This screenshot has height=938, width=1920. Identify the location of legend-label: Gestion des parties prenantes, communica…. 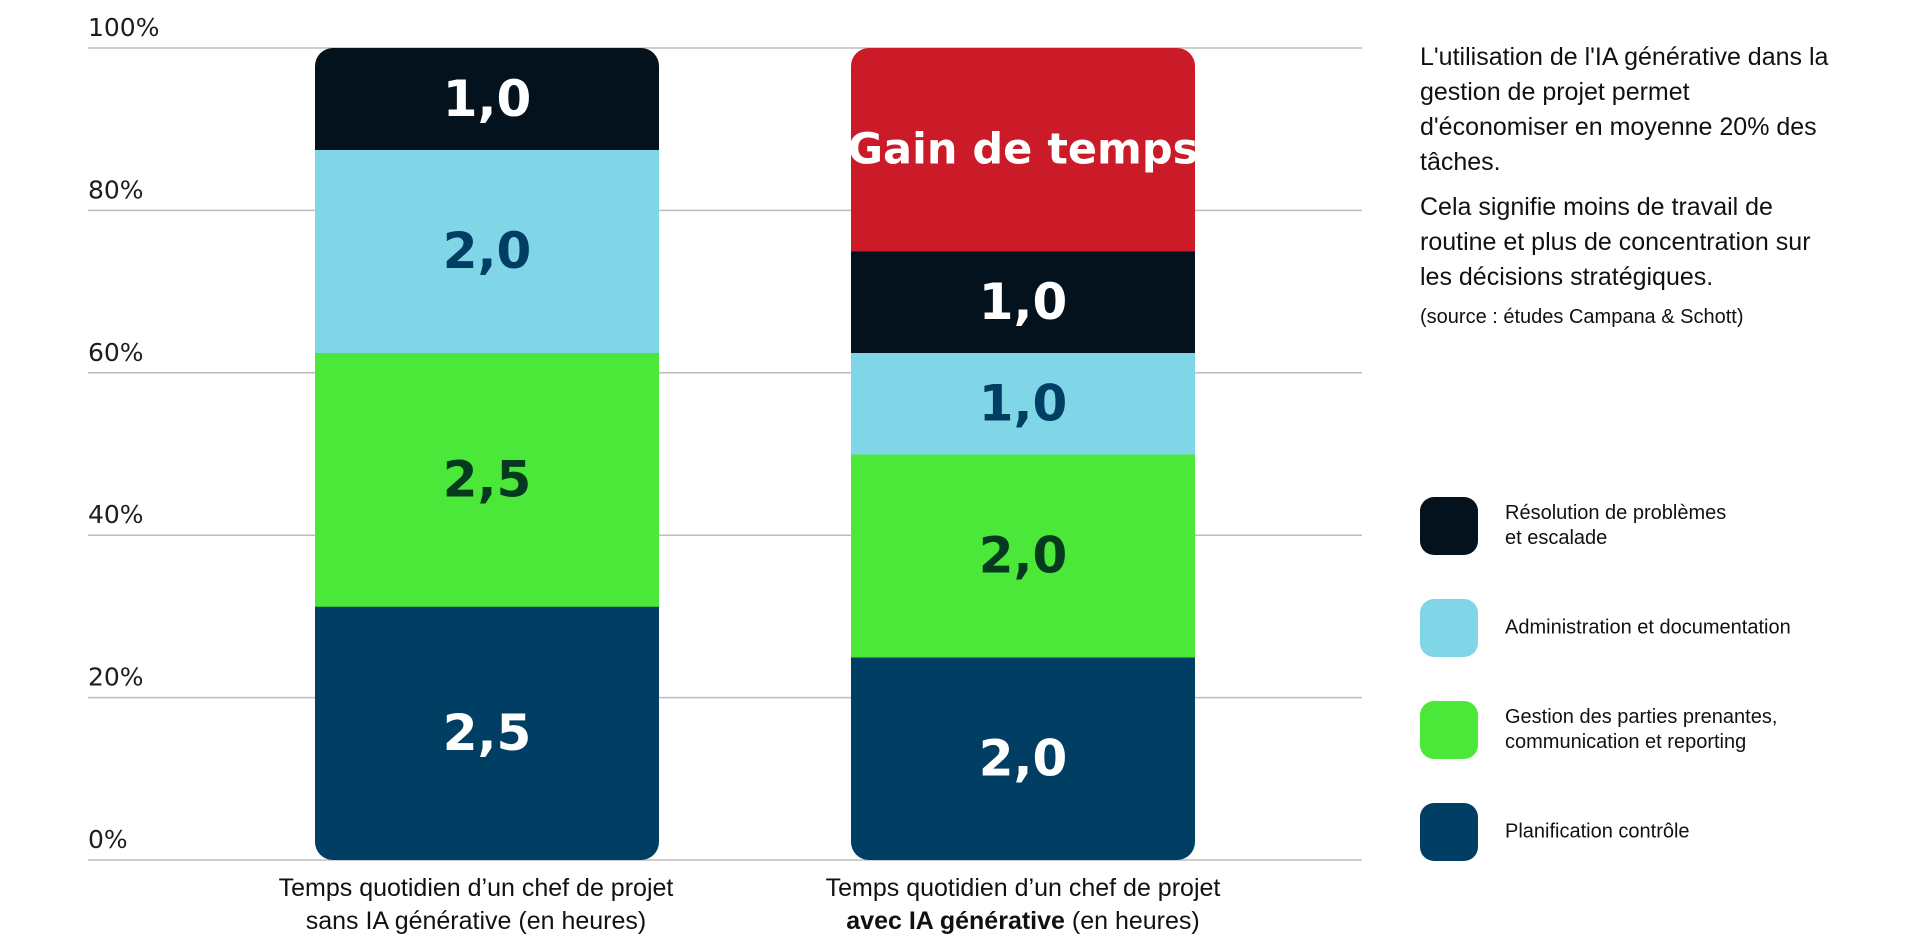
(1641, 729).